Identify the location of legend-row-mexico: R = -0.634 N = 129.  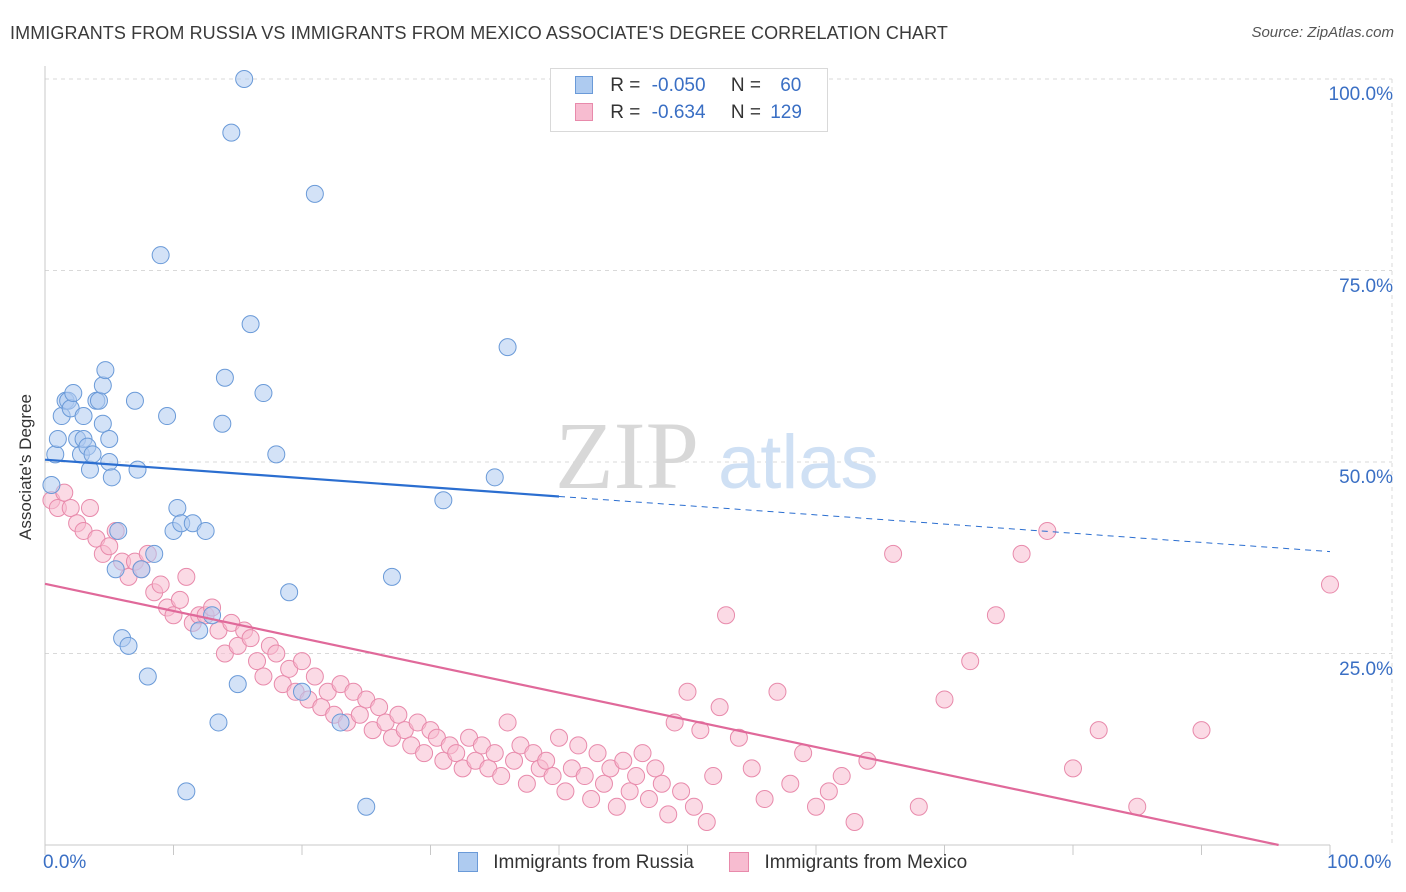
(688, 114).